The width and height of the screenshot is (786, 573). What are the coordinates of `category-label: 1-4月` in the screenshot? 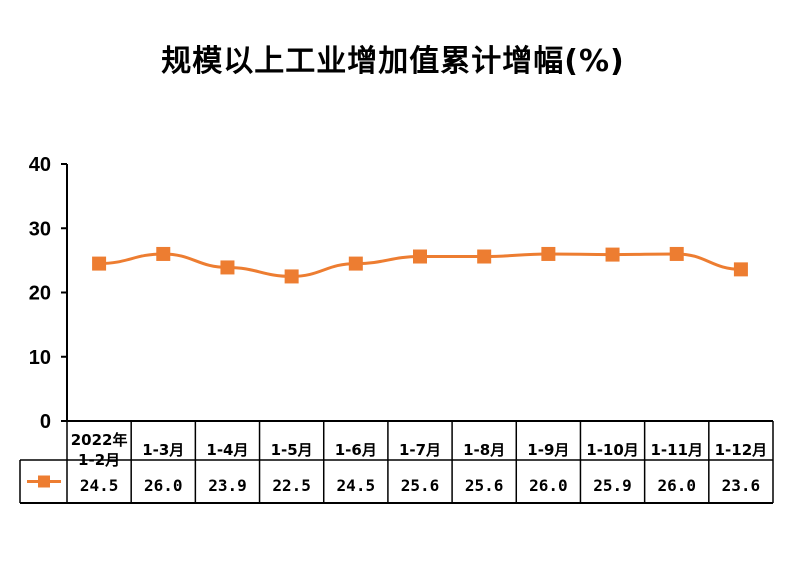 It's located at (227, 450).